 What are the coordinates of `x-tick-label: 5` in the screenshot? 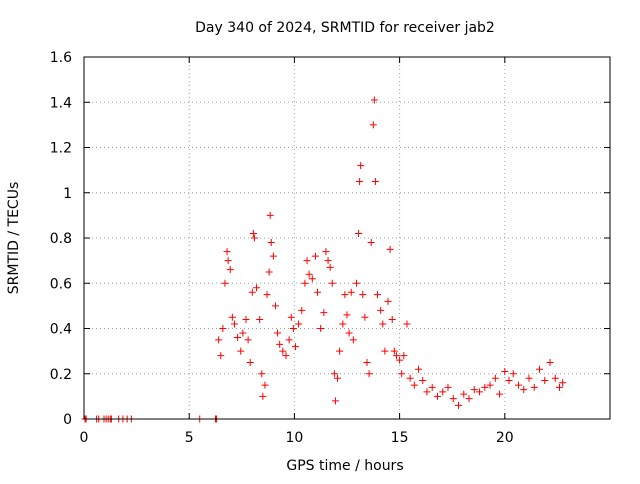 It's located at (189, 438).